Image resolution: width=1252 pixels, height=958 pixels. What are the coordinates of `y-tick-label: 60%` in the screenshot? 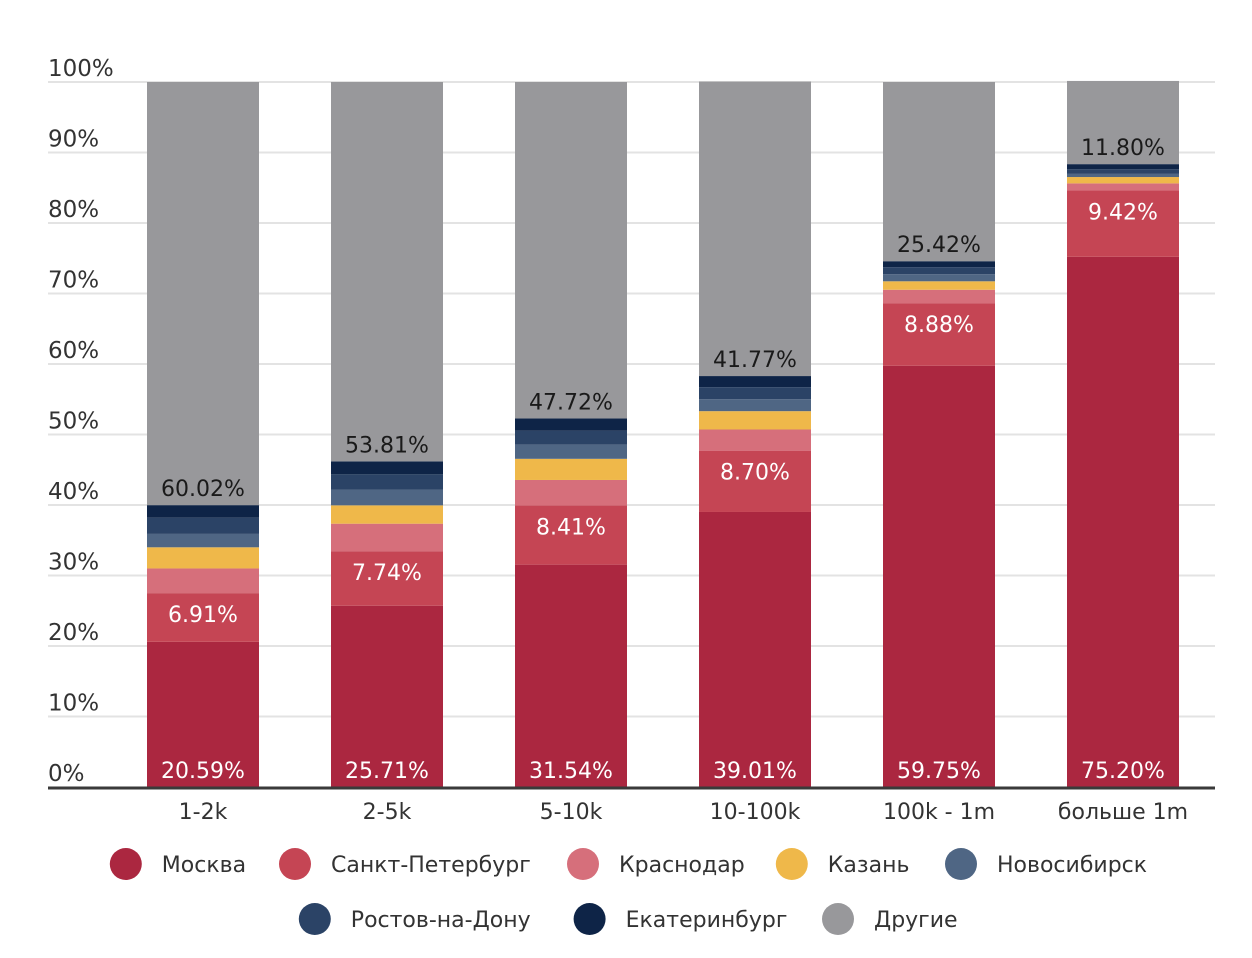 It's located at (73, 351).